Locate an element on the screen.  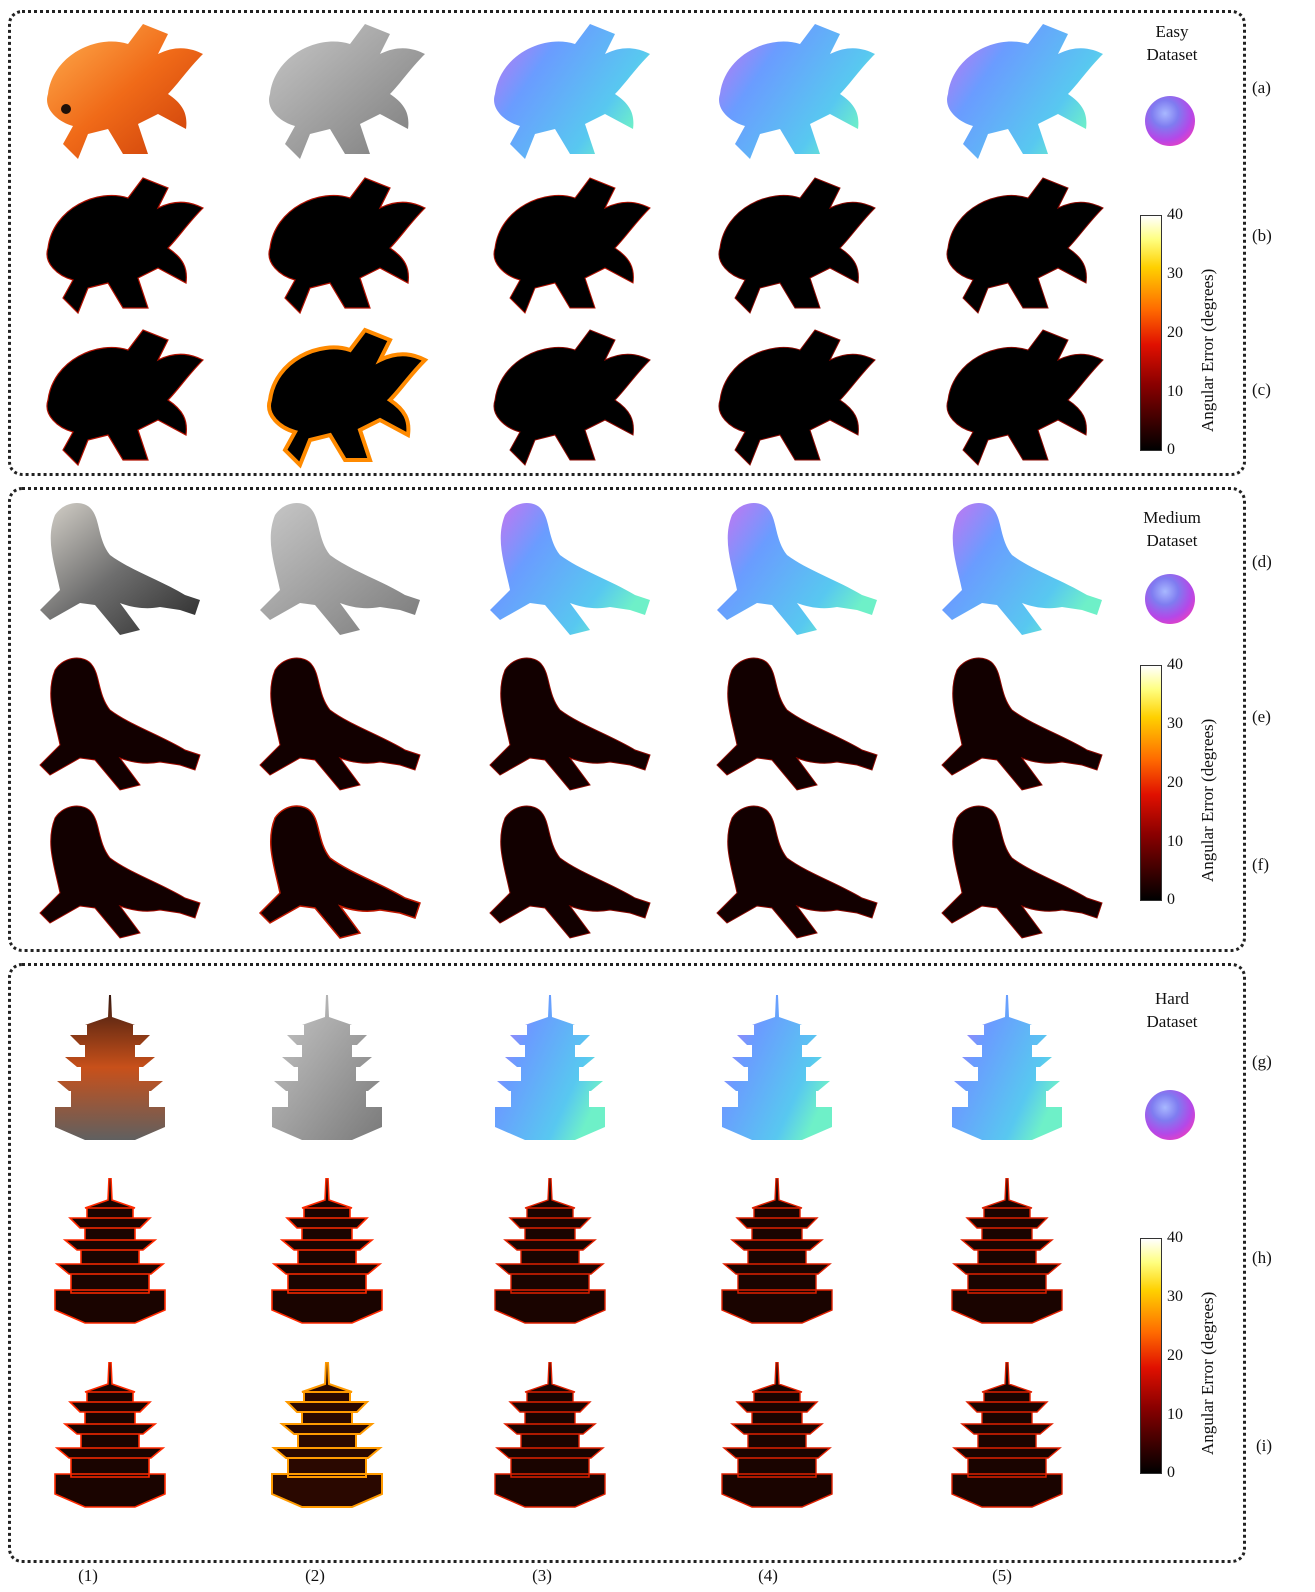
row-label: (e) is located at coordinates (1261, 716).